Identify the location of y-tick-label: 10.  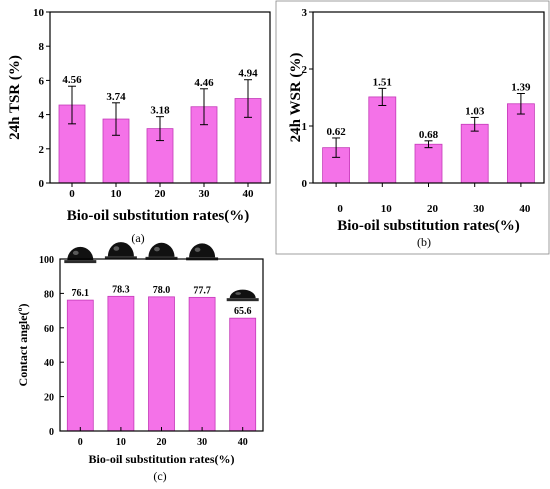
(39, 13).